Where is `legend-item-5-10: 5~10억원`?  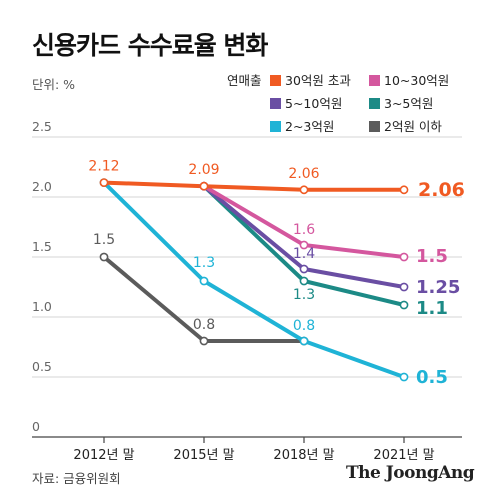
legend-item-5-10: 5~10억원 is located at coordinates (306, 102).